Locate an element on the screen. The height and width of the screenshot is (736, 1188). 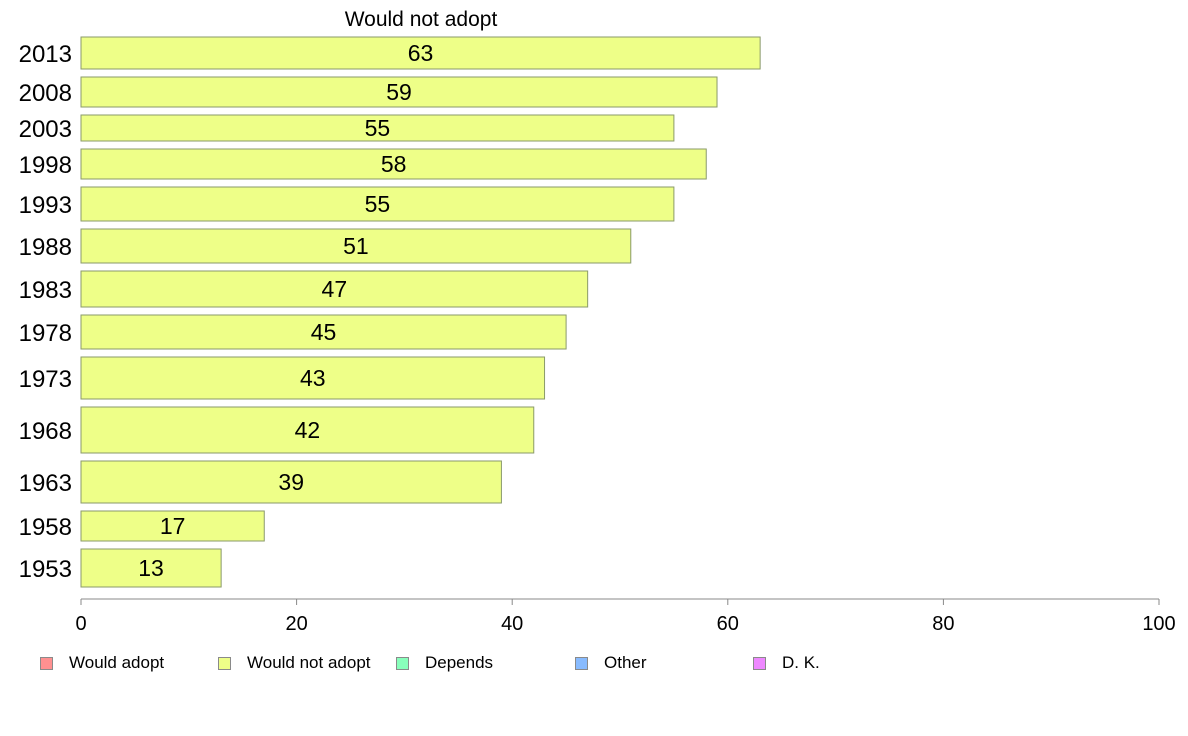
bar-1968 is located at coordinates (307, 430).